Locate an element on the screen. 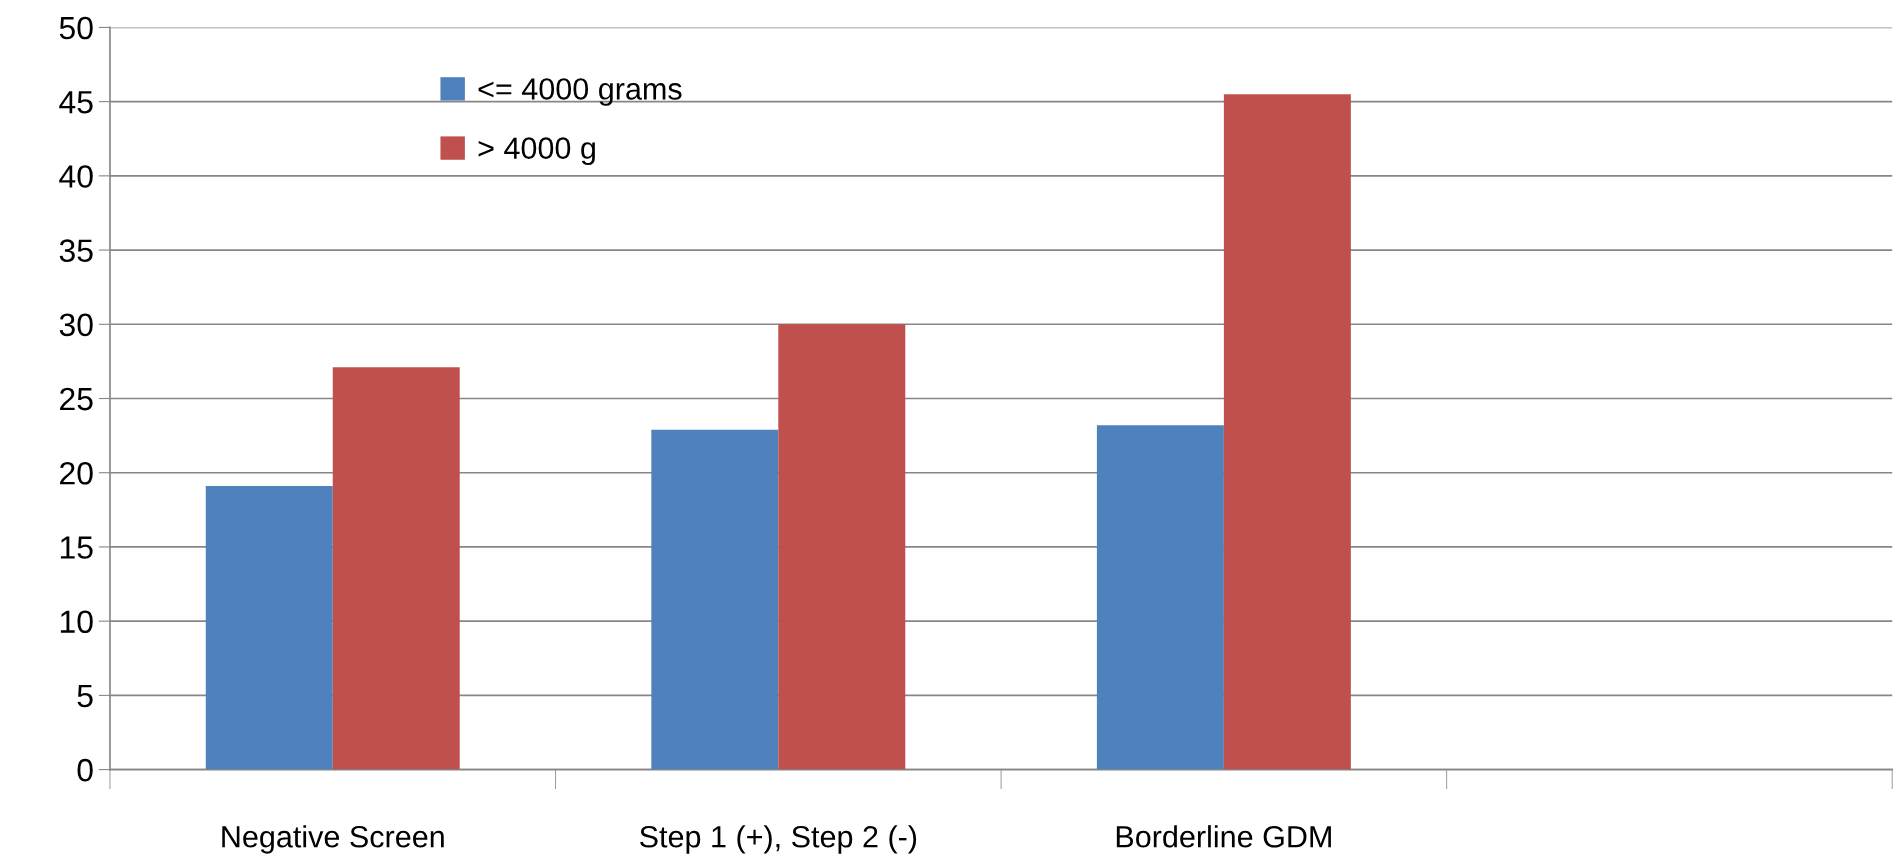  y-tick-label: 20 is located at coordinates (76, 473).